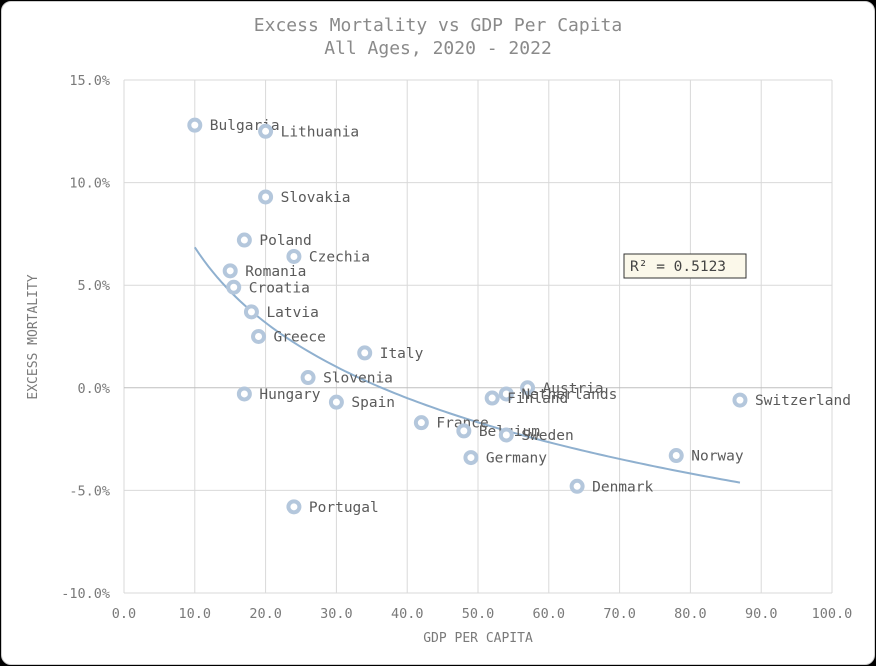 The width and height of the screenshot is (876, 666). I want to click on data-point: Austria, so click(562, 388).